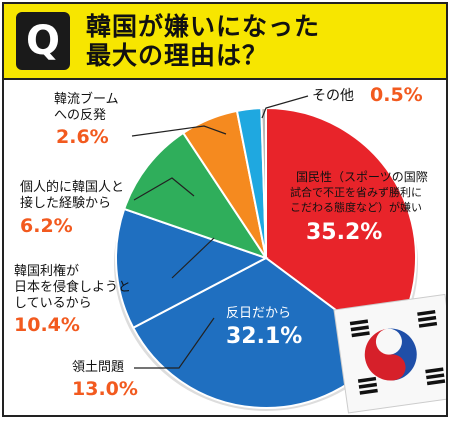 This screenshot has width=452, height=421. Describe the element at coordinates (105, 389) in the screenshot. I see `value-ryodo: 13.0%` at that location.